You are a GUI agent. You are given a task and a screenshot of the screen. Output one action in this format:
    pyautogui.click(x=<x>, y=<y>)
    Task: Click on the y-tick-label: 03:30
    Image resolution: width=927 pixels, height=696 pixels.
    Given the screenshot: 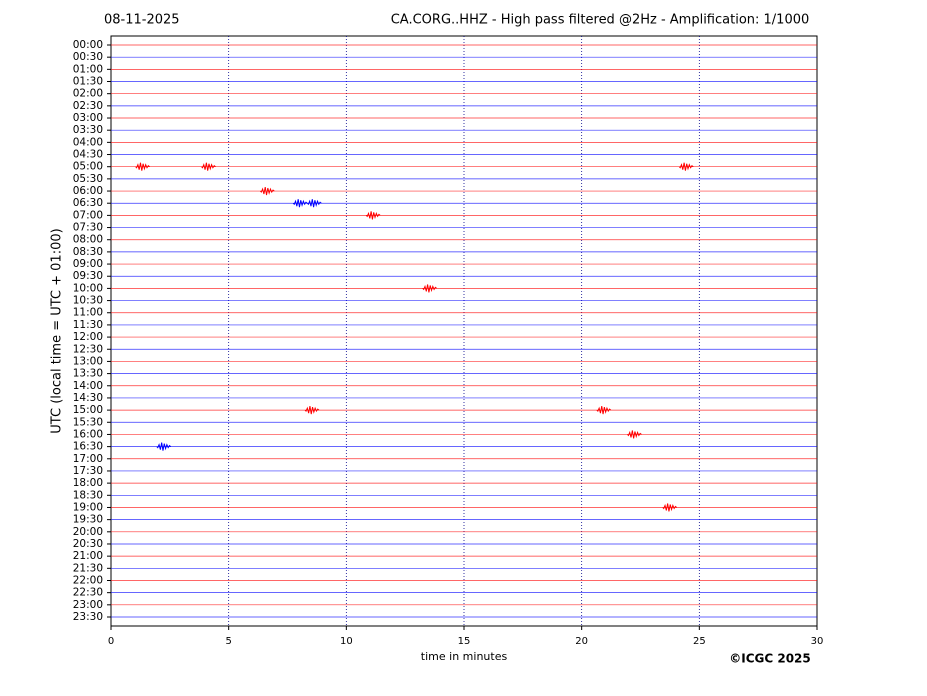 What is the action you would take?
    pyautogui.click(x=88, y=130)
    